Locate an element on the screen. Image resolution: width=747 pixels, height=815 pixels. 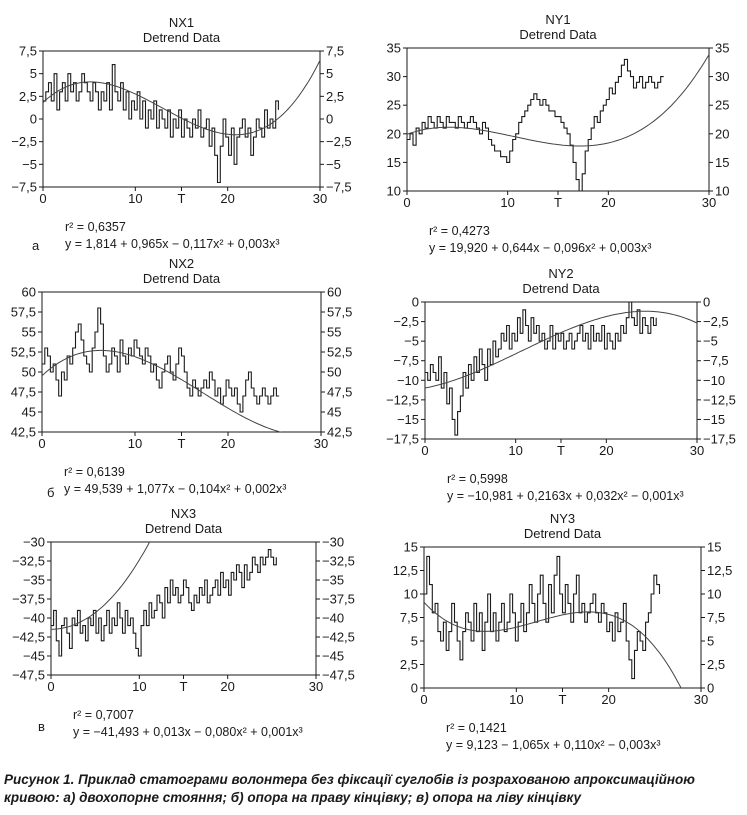
y-tick-label-right: 50 is located at coordinates (334, 372).